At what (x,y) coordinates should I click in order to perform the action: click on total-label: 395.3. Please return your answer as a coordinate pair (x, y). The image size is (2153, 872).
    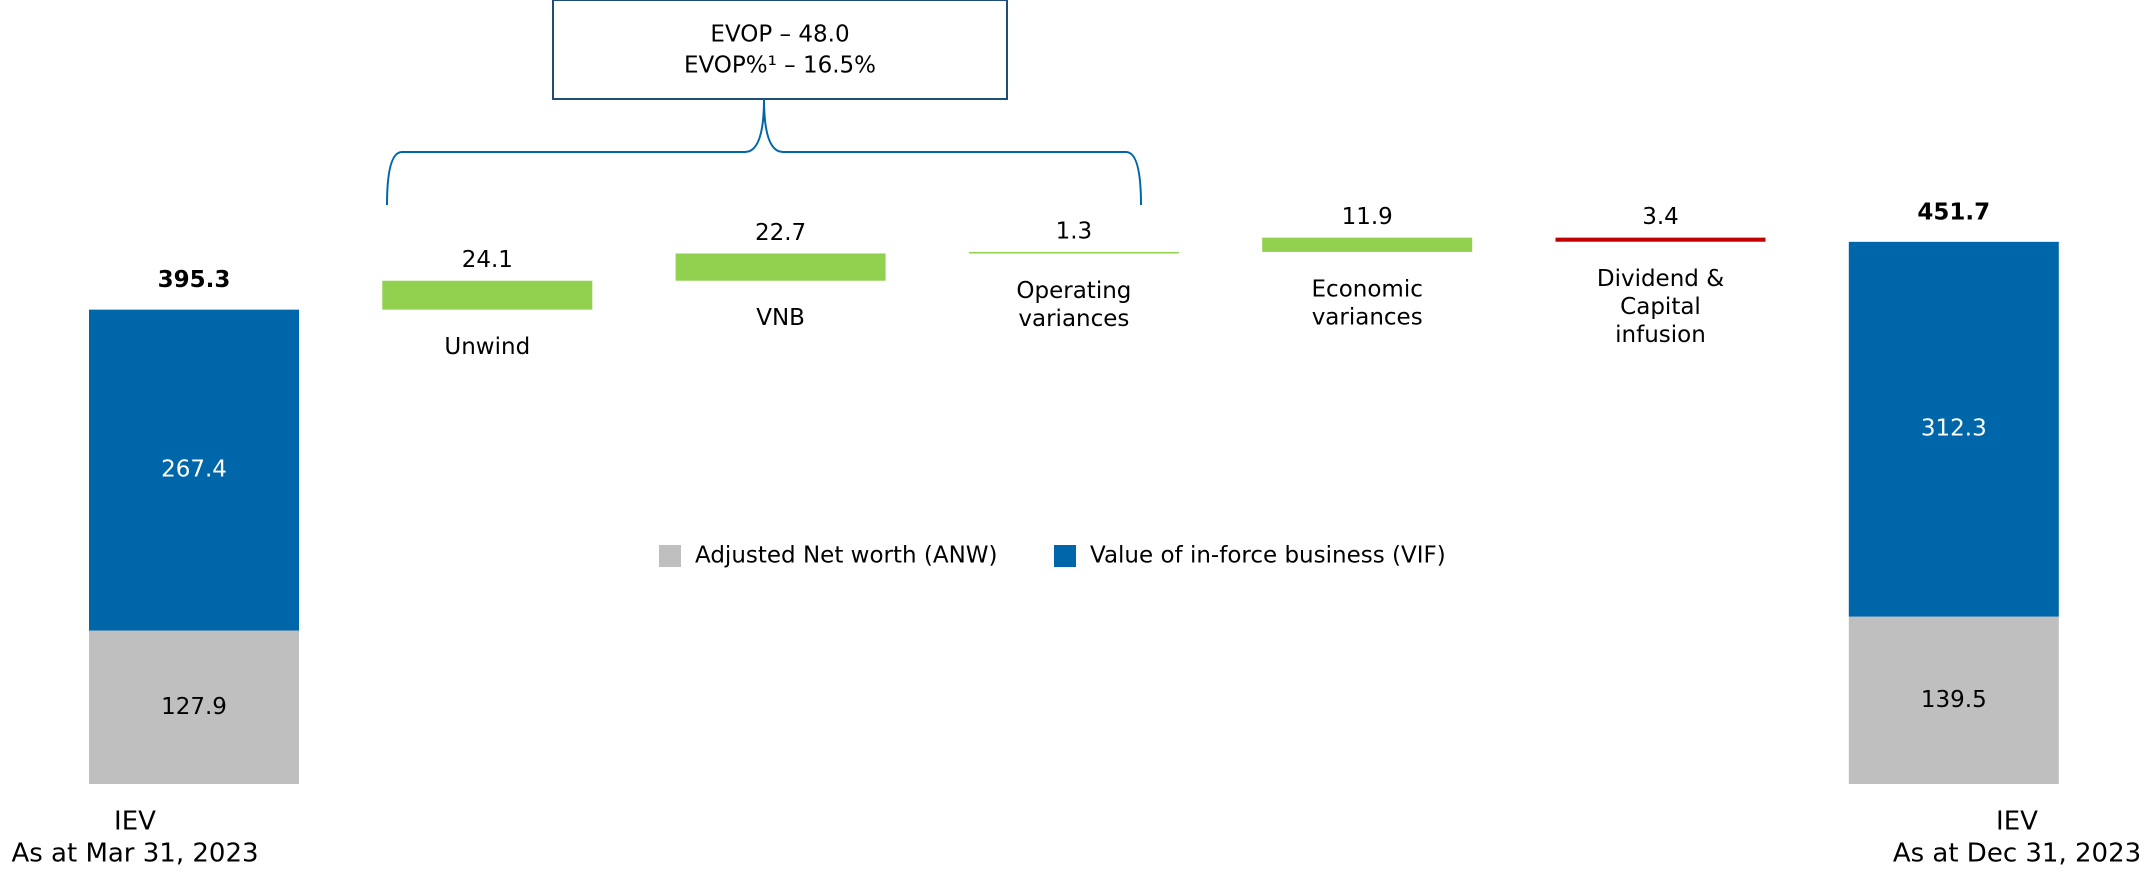
    Looking at the image, I should click on (194, 280).